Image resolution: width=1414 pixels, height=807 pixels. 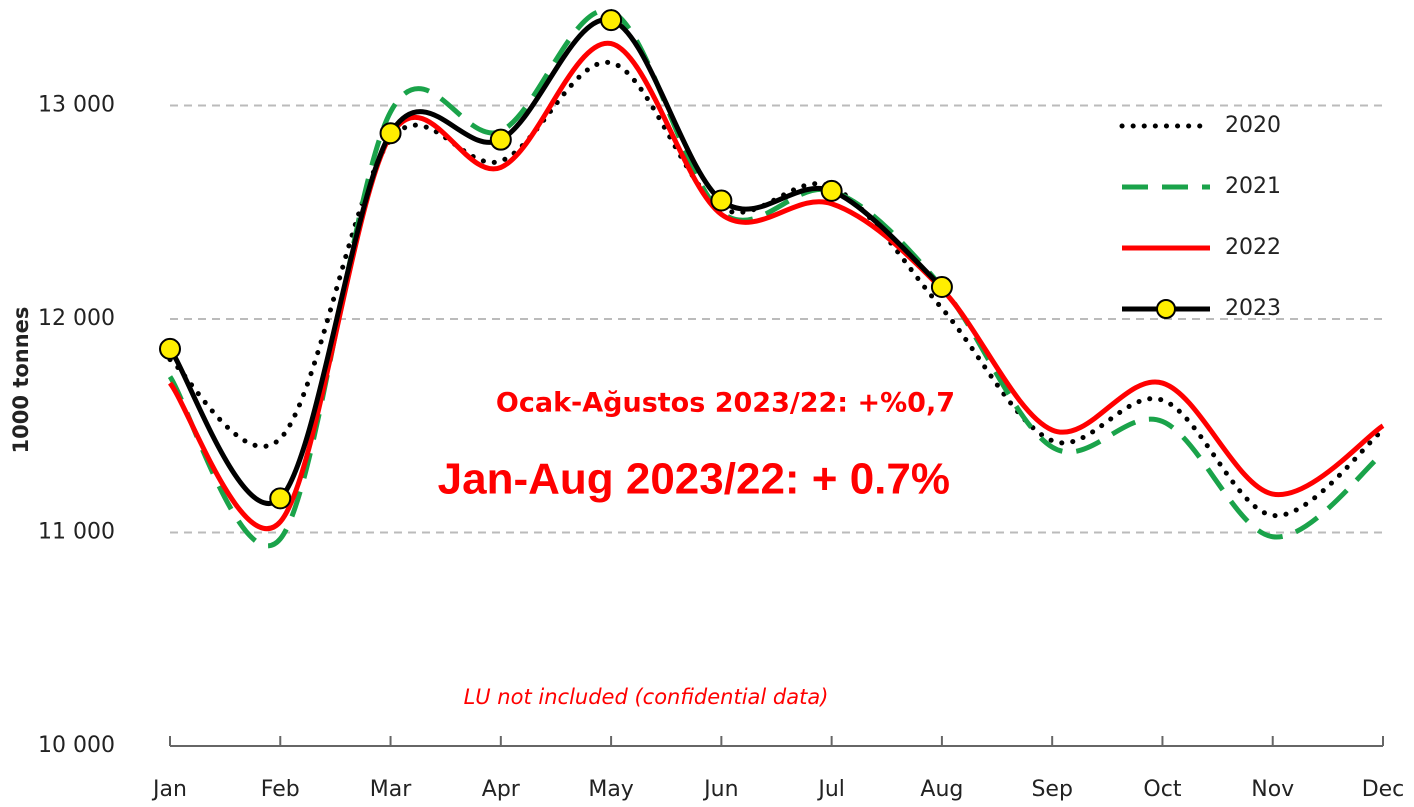 What do you see at coordinates (1253, 186) in the screenshot?
I see `legend-label: 2021` at bounding box center [1253, 186].